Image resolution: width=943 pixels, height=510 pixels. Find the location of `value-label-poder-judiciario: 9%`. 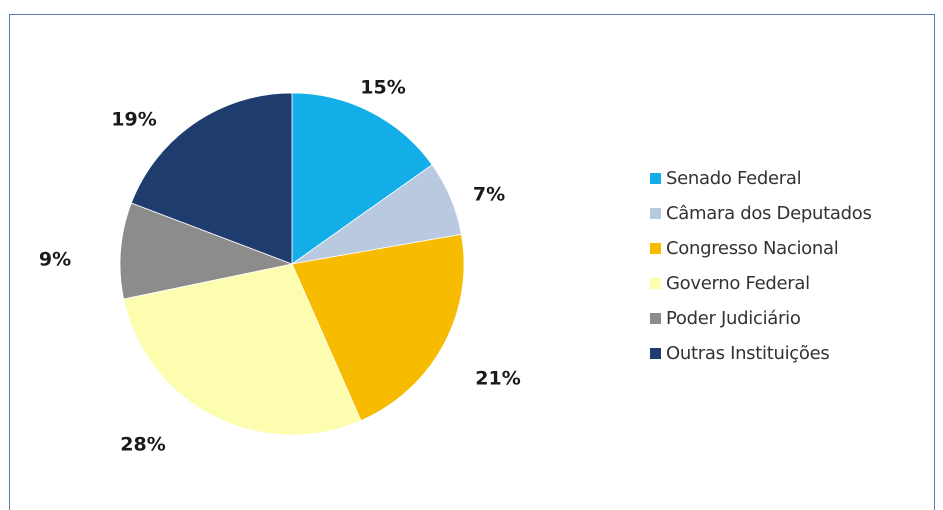

value-label-poder-judiciario: 9% is located at coordinates (55, 260).